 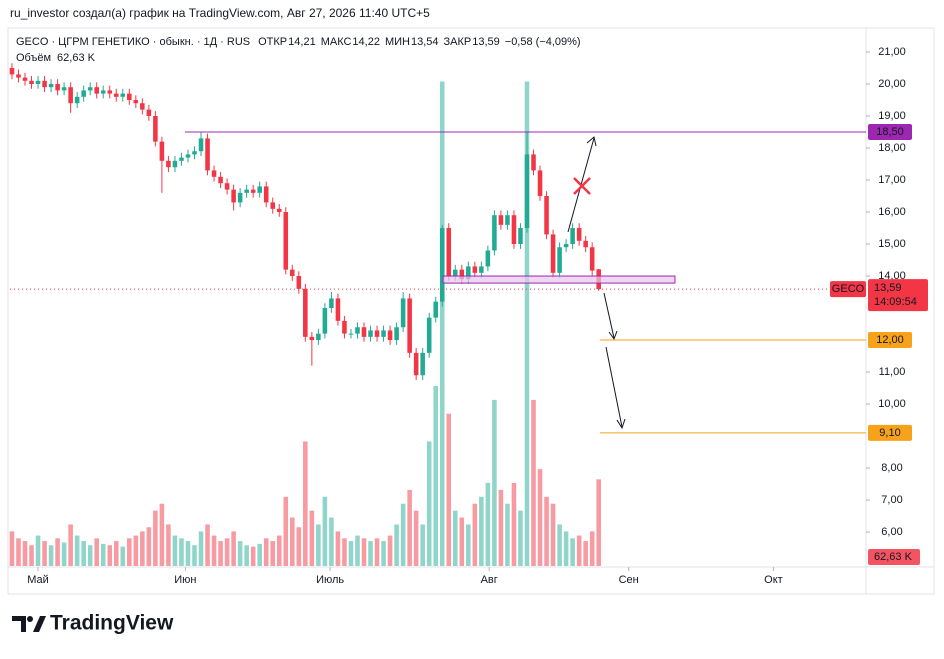 I want to click on level-label: 12,00, so click(x=890, y=340).